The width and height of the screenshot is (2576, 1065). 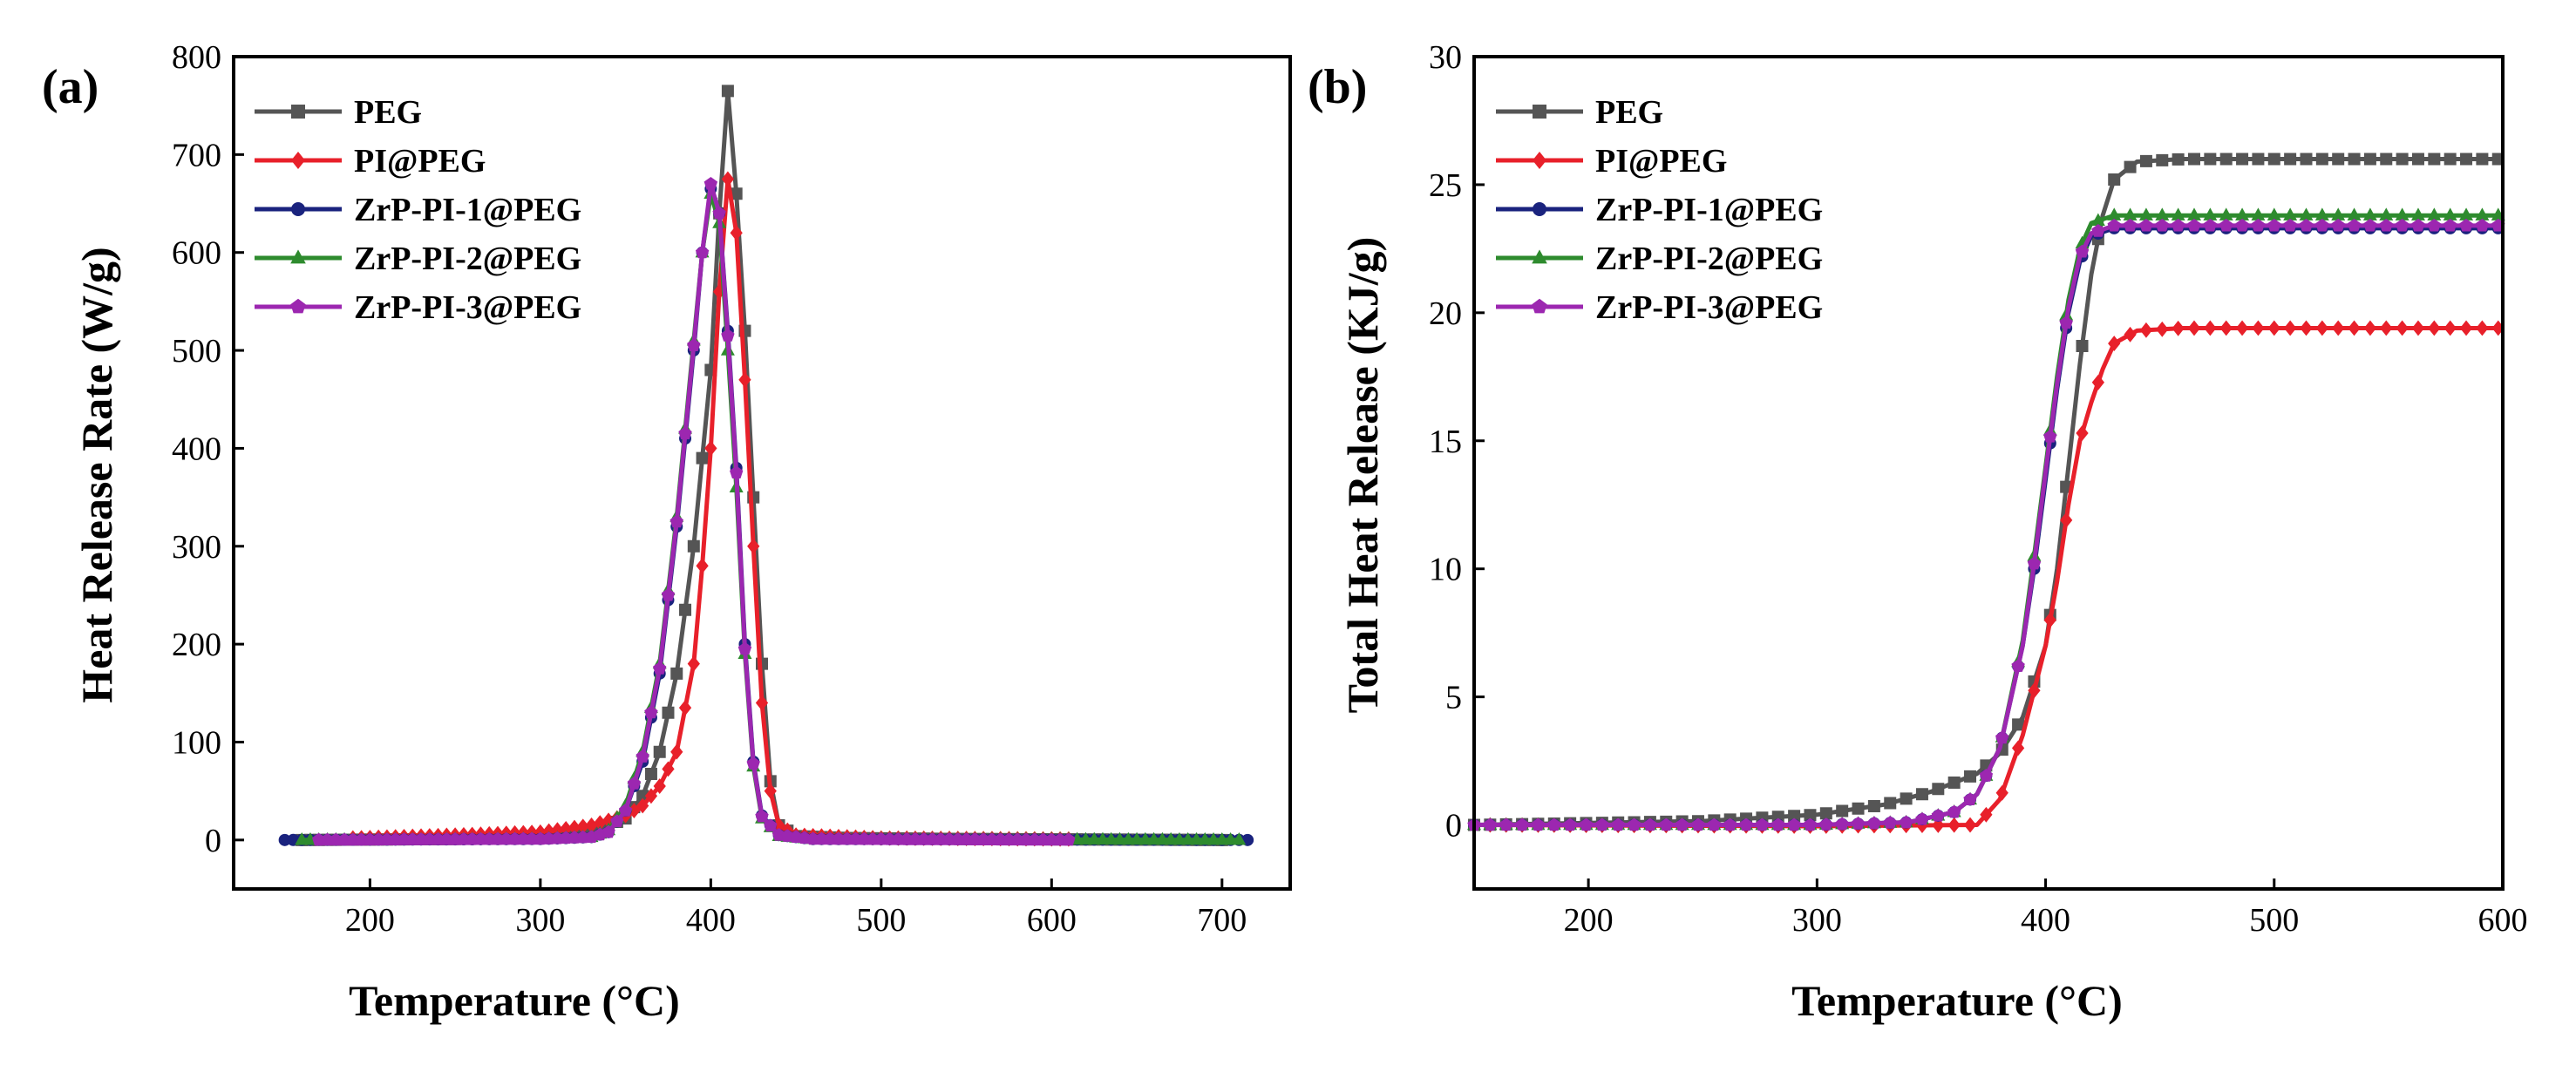 What do you see at coordinates (1957, 1000) in the screenshot?
I see `panel-b-x-axis-title: Temperature (°C)` at bounding box center [1957, 1000].